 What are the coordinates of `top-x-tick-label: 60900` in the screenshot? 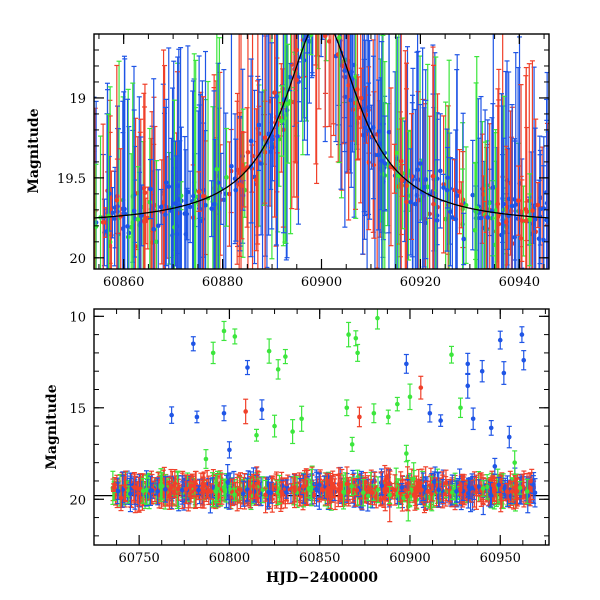 It's located at (321, 282).